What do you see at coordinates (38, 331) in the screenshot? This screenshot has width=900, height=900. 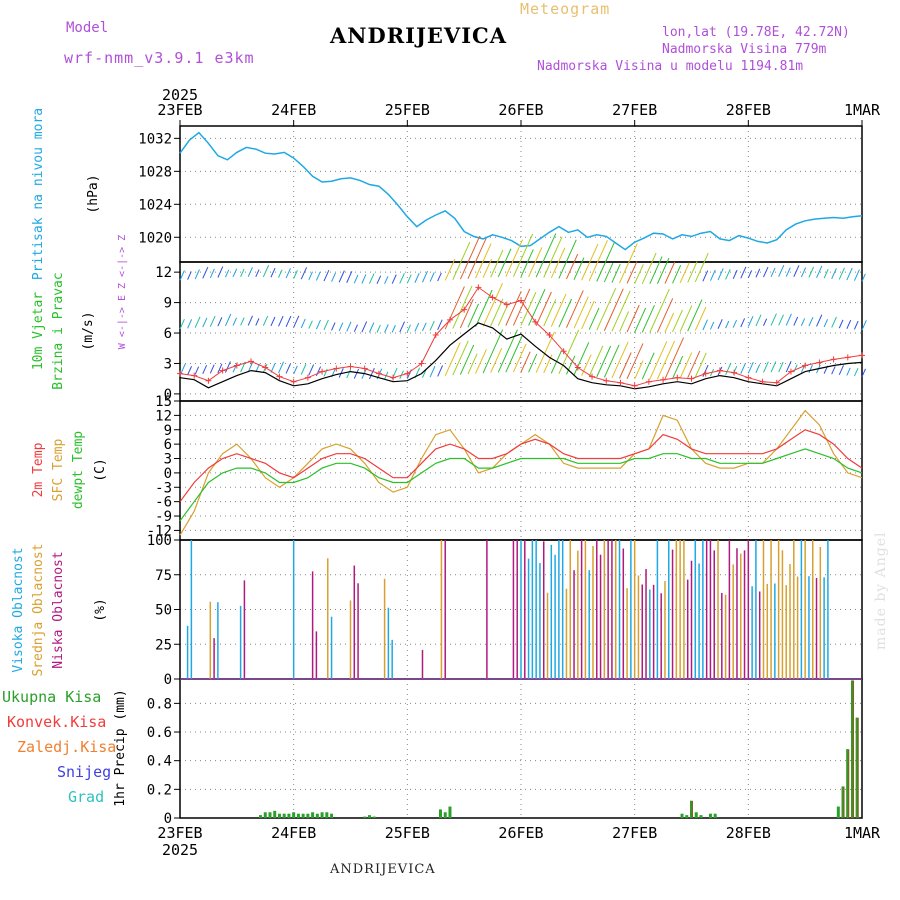 I see `wind-axis-title-1: 10m Vjetar` at bounding box center [38, 331].